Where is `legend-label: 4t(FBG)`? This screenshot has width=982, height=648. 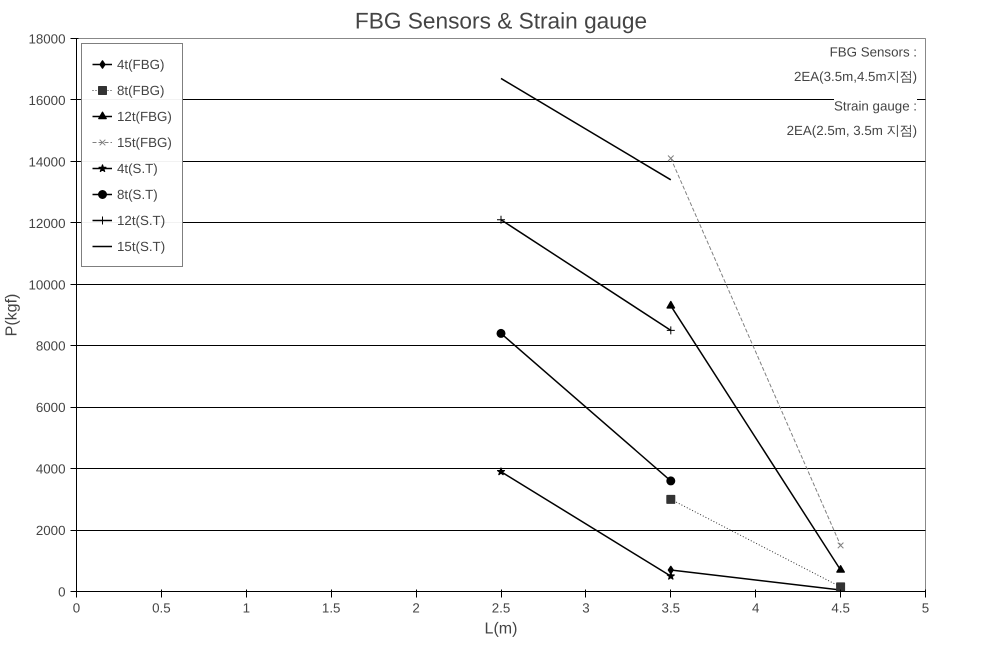
legend-label: 4t(FBG) is located at coordinates (140, 64).